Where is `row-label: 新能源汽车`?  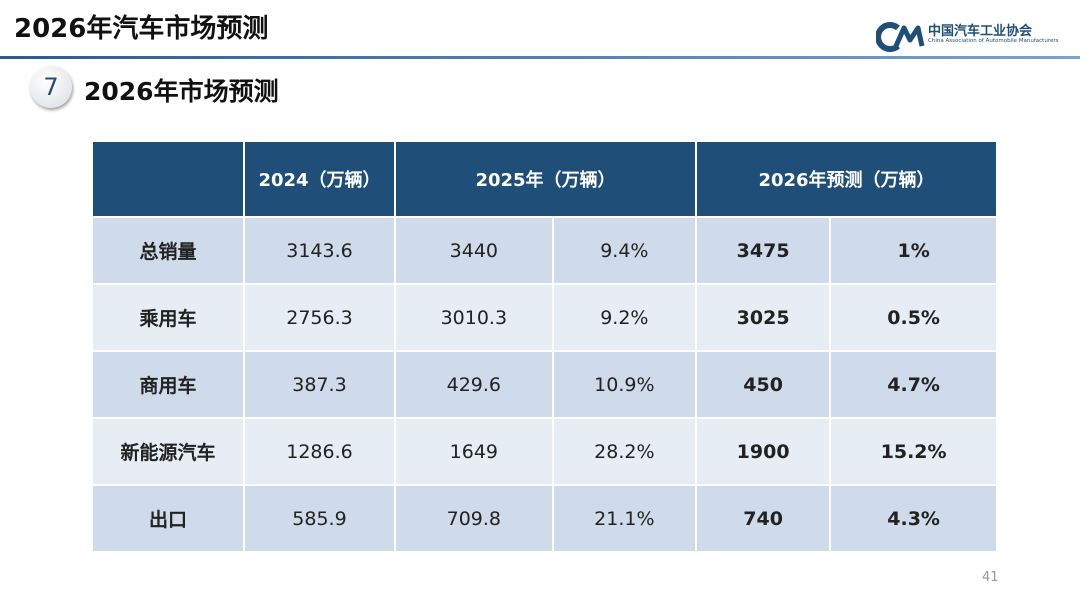 row-label: 新能源汽车 is located at coordinates (168, 451).